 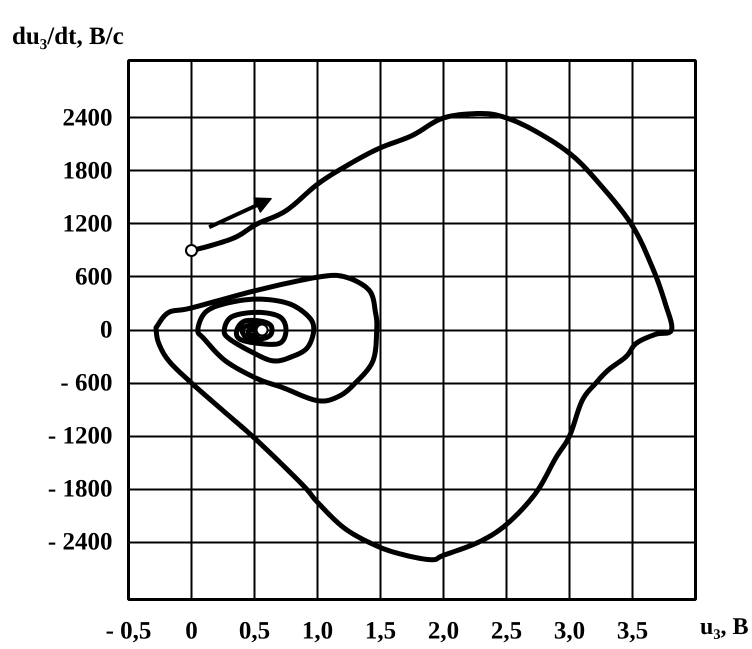 What do you see at coordinates (191, 631) in the screenshot?
I see `x-tick-label: 0` at bounding box center [191, 631].